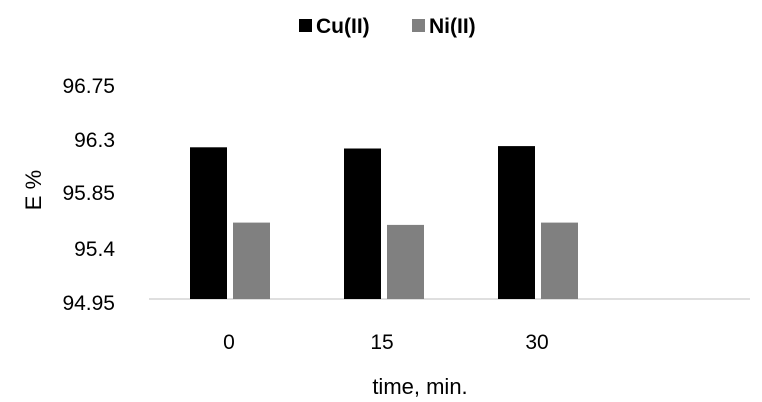 The height and width of the screenshot is (402, 762). What do you see at coordinates (94, 249) in the screenshot?
I see `y-tick-label: 95.4` at bounding box center [94, 249].